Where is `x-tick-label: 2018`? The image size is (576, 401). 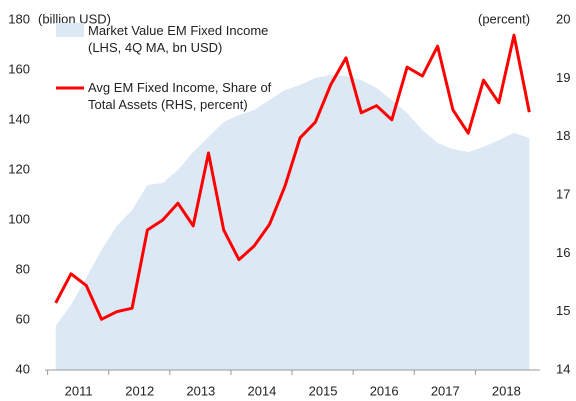 x-tick-label: 2018 is located at coordinates (506, 390).